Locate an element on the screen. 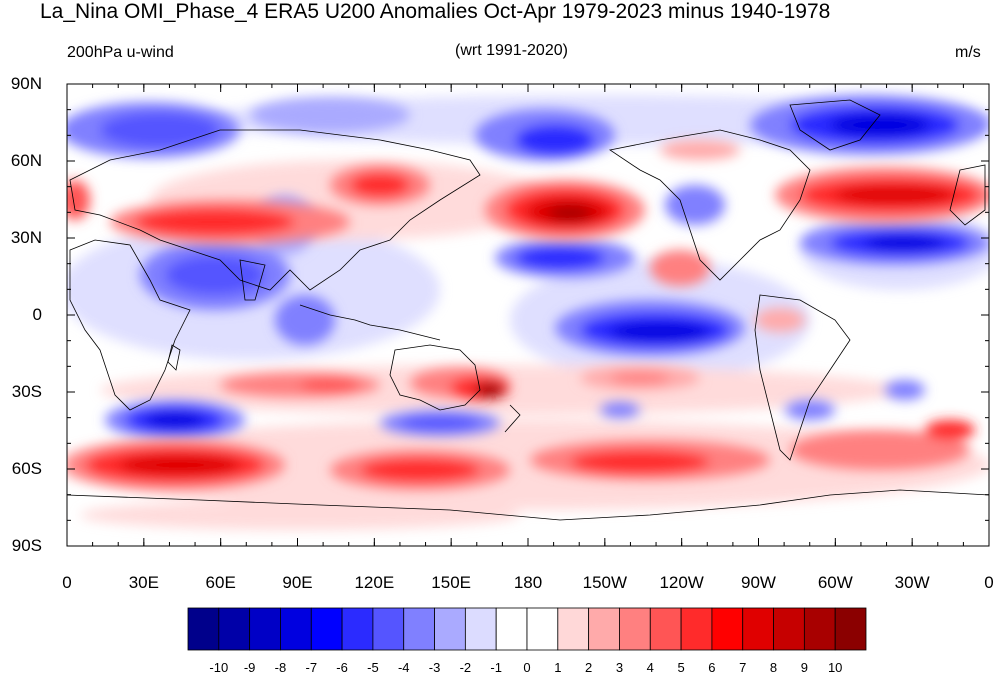  colorbar-label: -2 is located at coordinates (465, 667).